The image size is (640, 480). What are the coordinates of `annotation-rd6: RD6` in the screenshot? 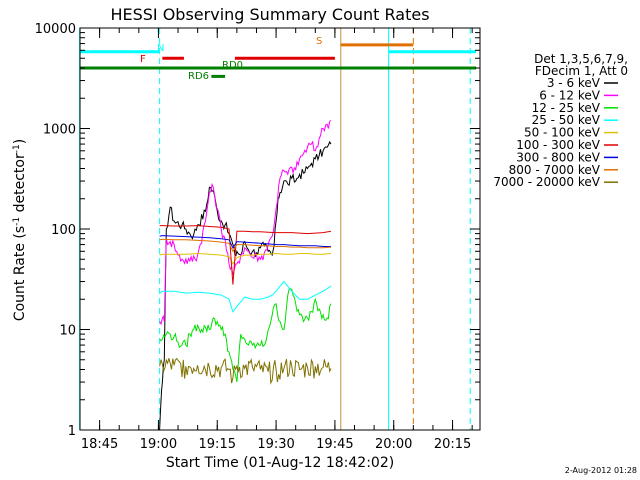 It's located at (198, 76).